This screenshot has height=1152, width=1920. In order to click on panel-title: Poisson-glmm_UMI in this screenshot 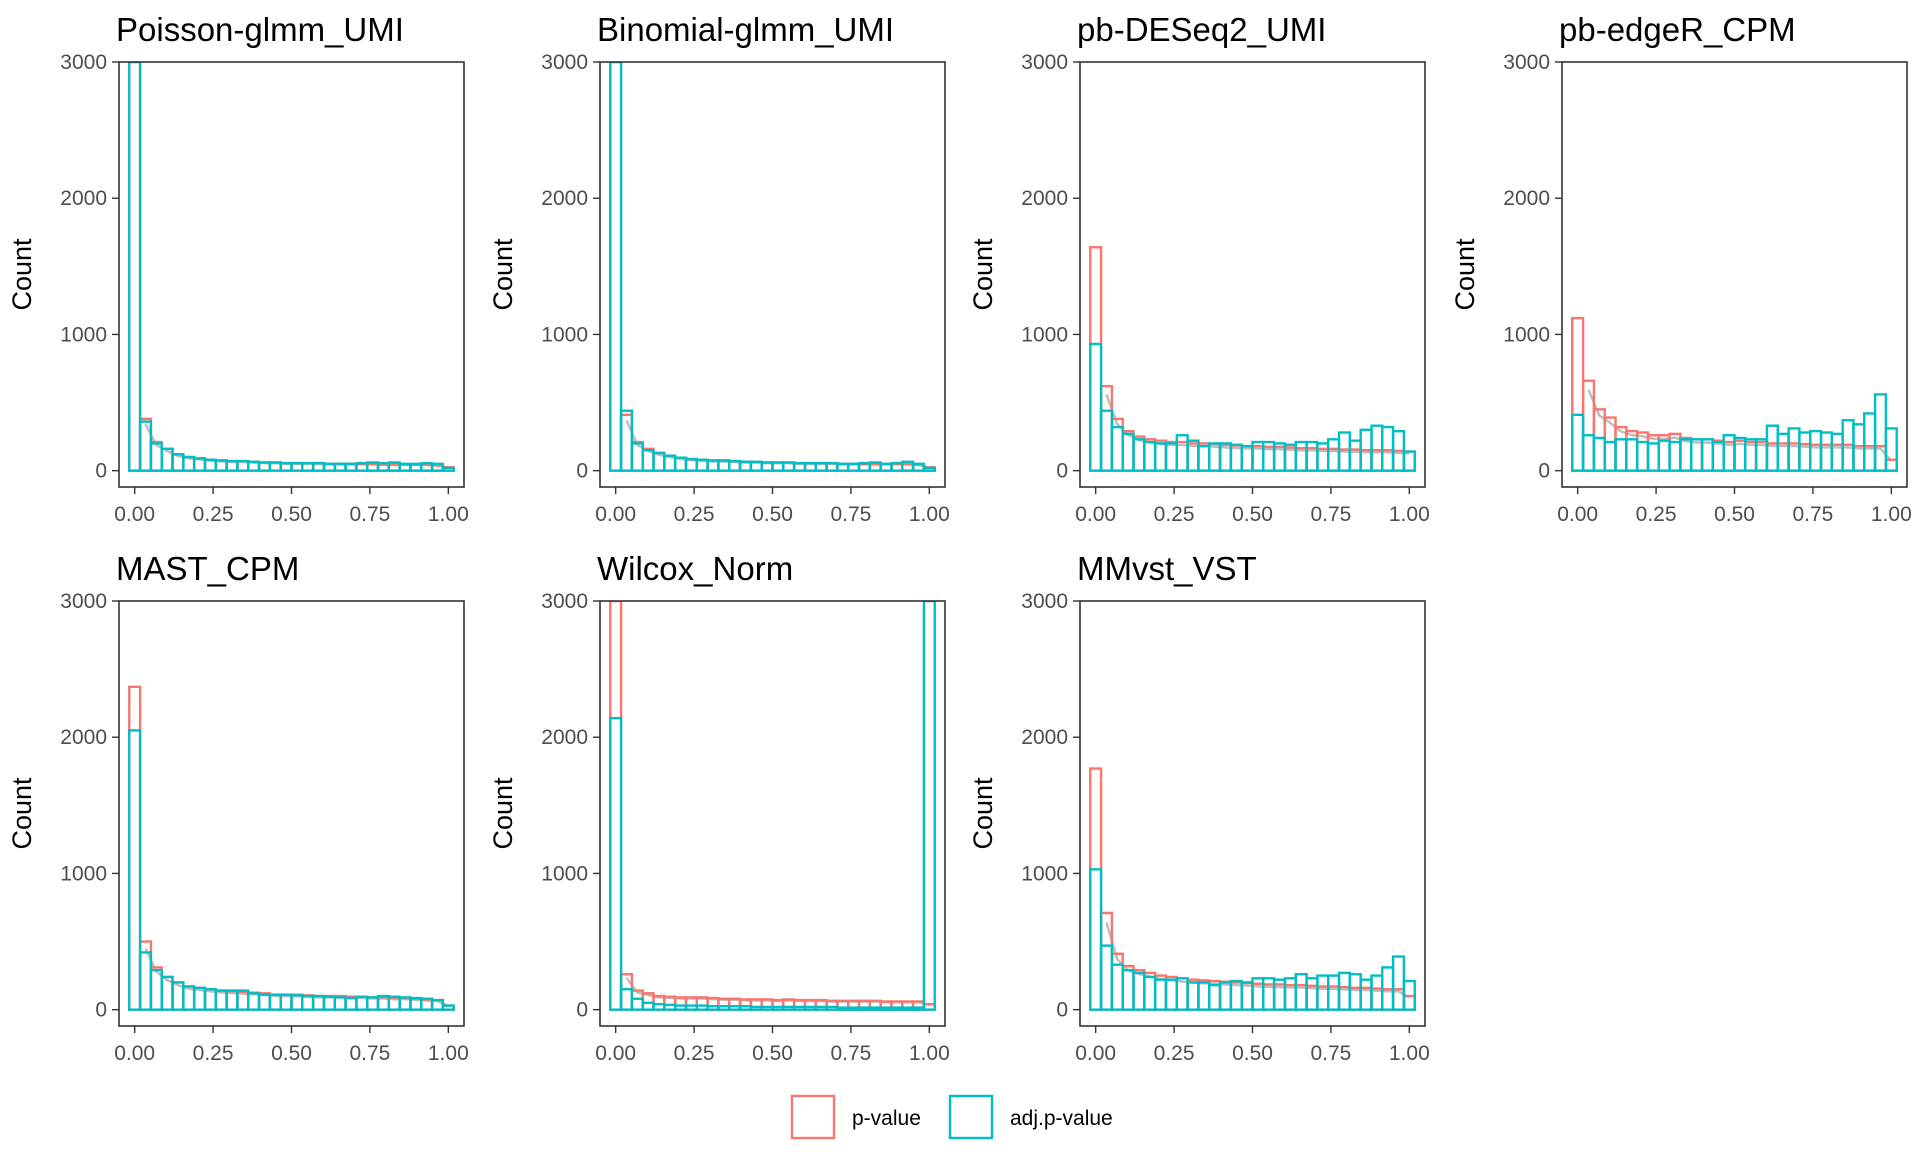, I will do `click(260, 29)`.